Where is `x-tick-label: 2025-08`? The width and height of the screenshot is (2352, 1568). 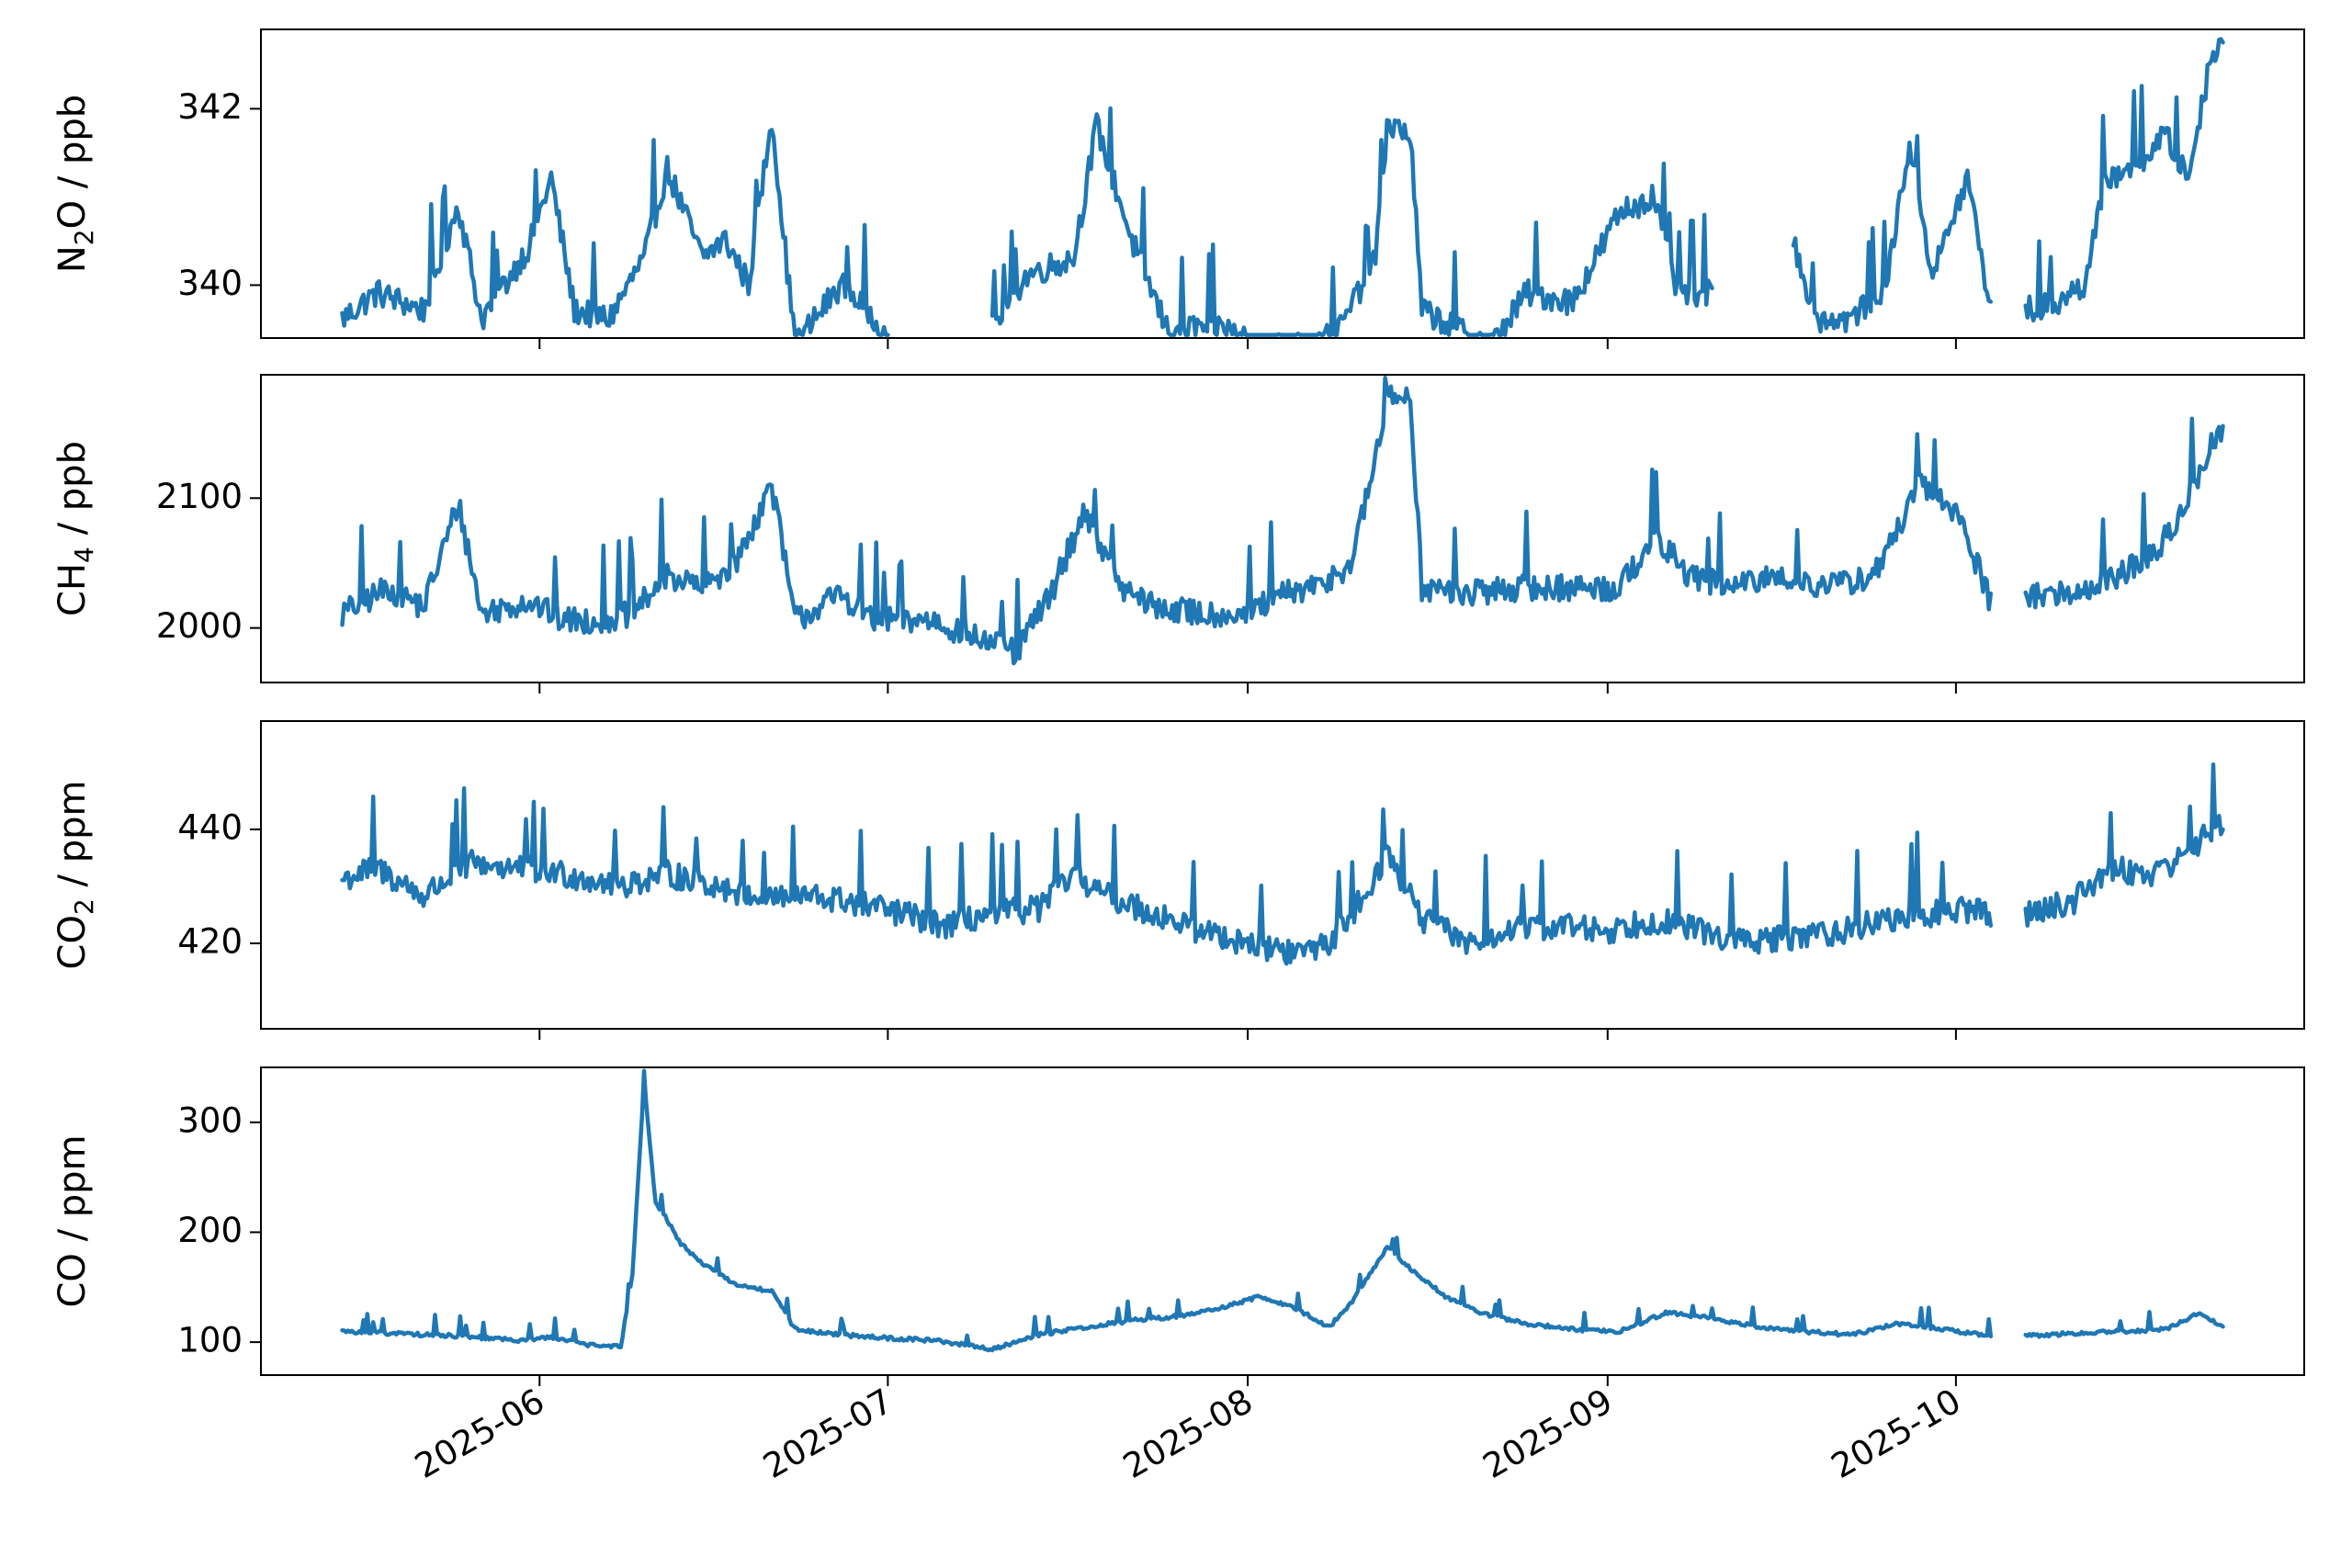
x-tick-label: 2025-08 is located at coordinates (1187, 1435).